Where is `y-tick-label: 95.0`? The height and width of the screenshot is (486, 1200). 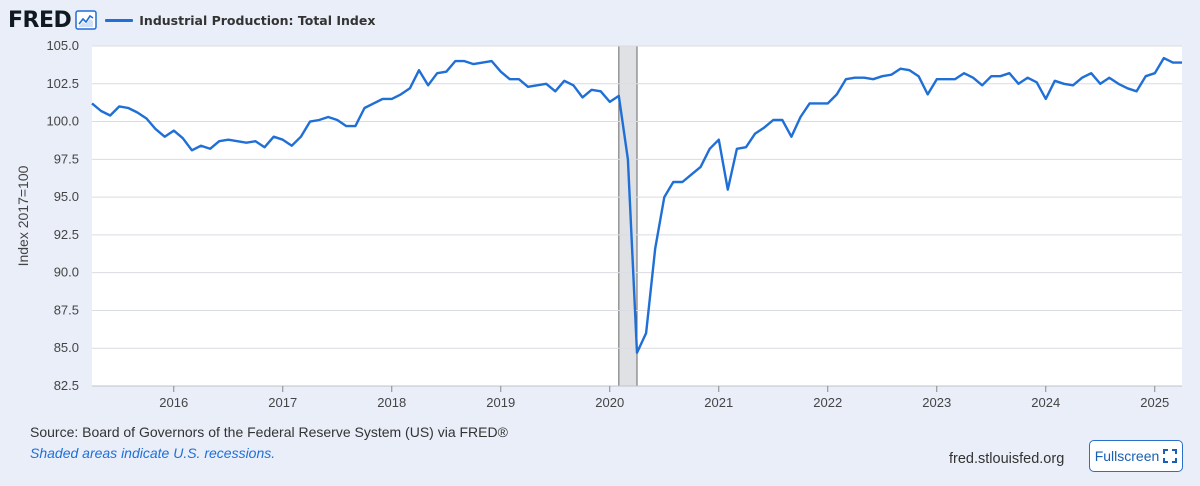 y-tick-label: 95.0 is located at coordinates (66, 196).